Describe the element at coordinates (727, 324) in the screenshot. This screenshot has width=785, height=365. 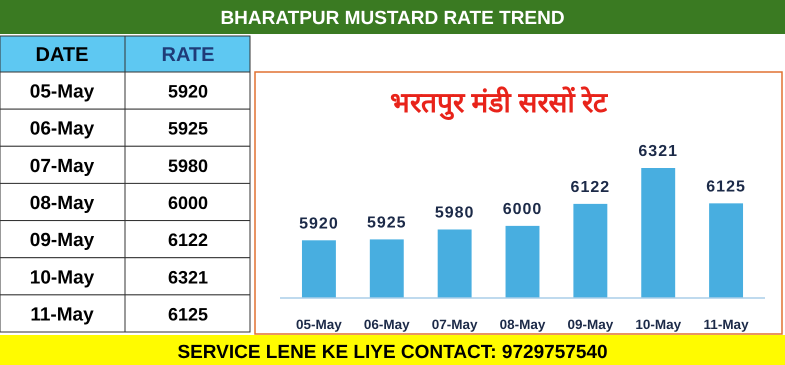
I see `x-tick-label: 11-May` at that location.